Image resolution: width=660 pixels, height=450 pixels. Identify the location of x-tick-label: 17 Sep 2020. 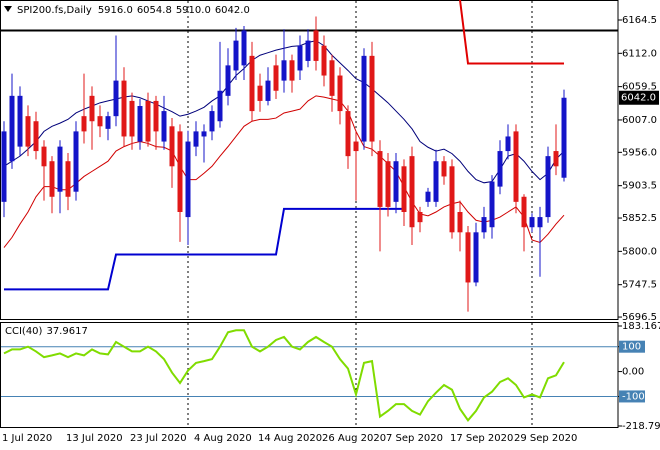
(481, 438).